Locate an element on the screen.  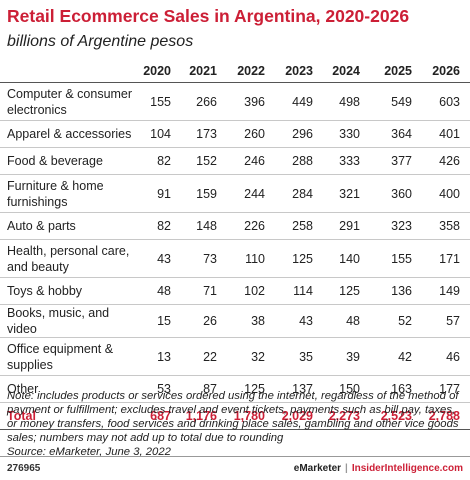
table-cell: 52 is located at coordinates (396, 321).